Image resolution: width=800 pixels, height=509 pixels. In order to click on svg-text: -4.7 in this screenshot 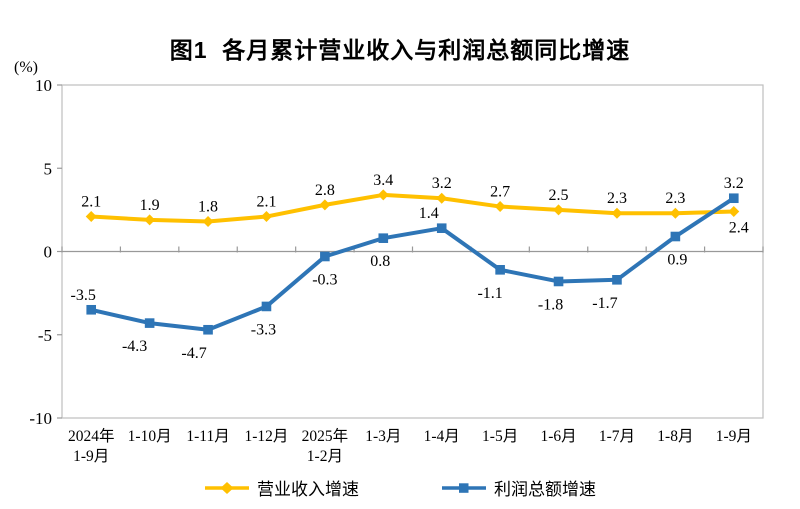, I will do `click(193, 353)`.